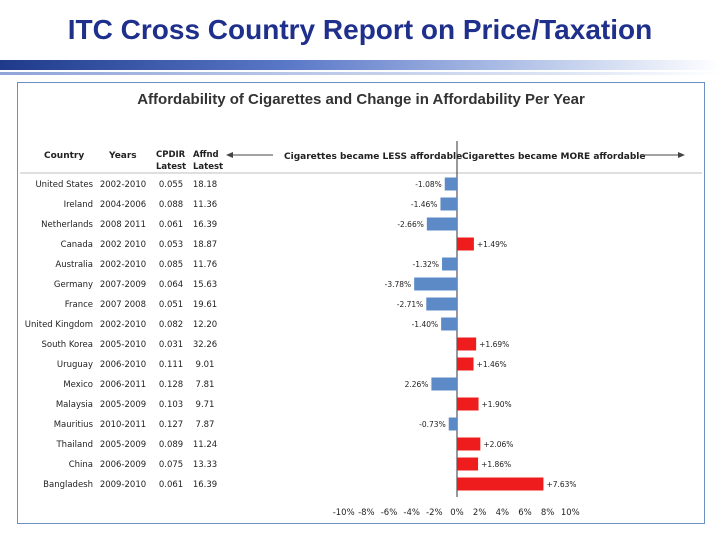  Describe the element at coordinates (171, 305) in the screenshot. I see `row-cpdir: 0.051` at that location.